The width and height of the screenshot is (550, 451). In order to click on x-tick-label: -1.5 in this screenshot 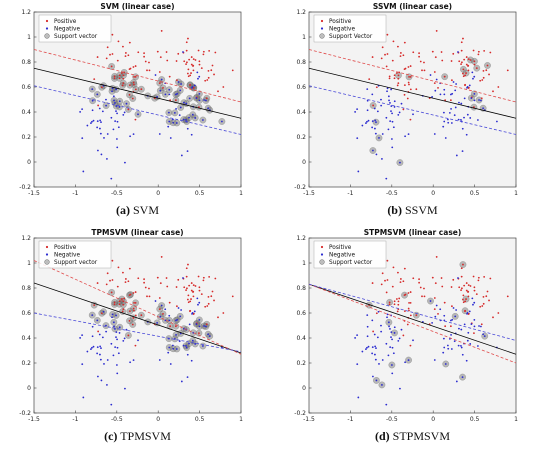, I will do `click(309, 419)`.